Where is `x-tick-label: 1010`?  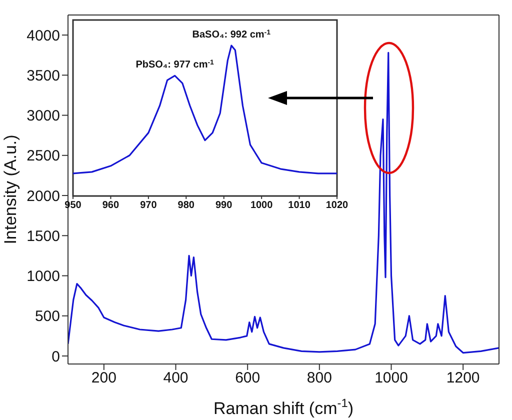
x-tick-label: 1010 is located at coordinates (299, 206).